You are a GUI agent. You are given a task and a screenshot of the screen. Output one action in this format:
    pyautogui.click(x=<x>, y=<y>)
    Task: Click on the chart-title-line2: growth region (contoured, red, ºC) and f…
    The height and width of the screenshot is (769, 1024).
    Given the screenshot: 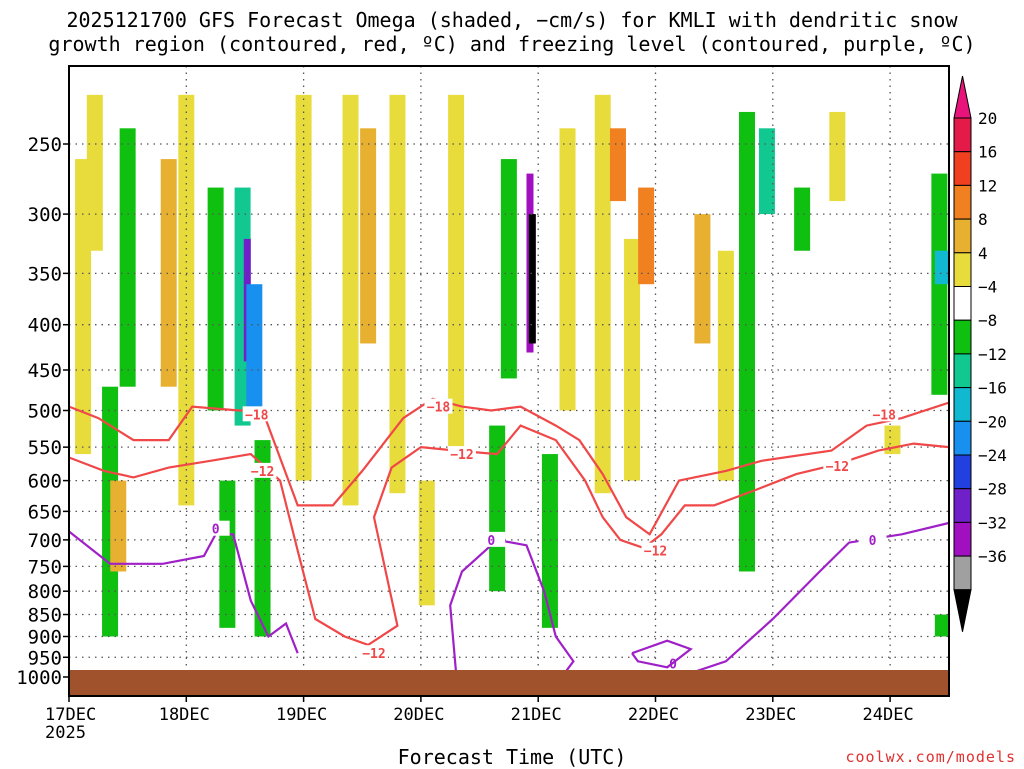 What is the action you would take?
    pyautogui.click(x=512, y=44)
    